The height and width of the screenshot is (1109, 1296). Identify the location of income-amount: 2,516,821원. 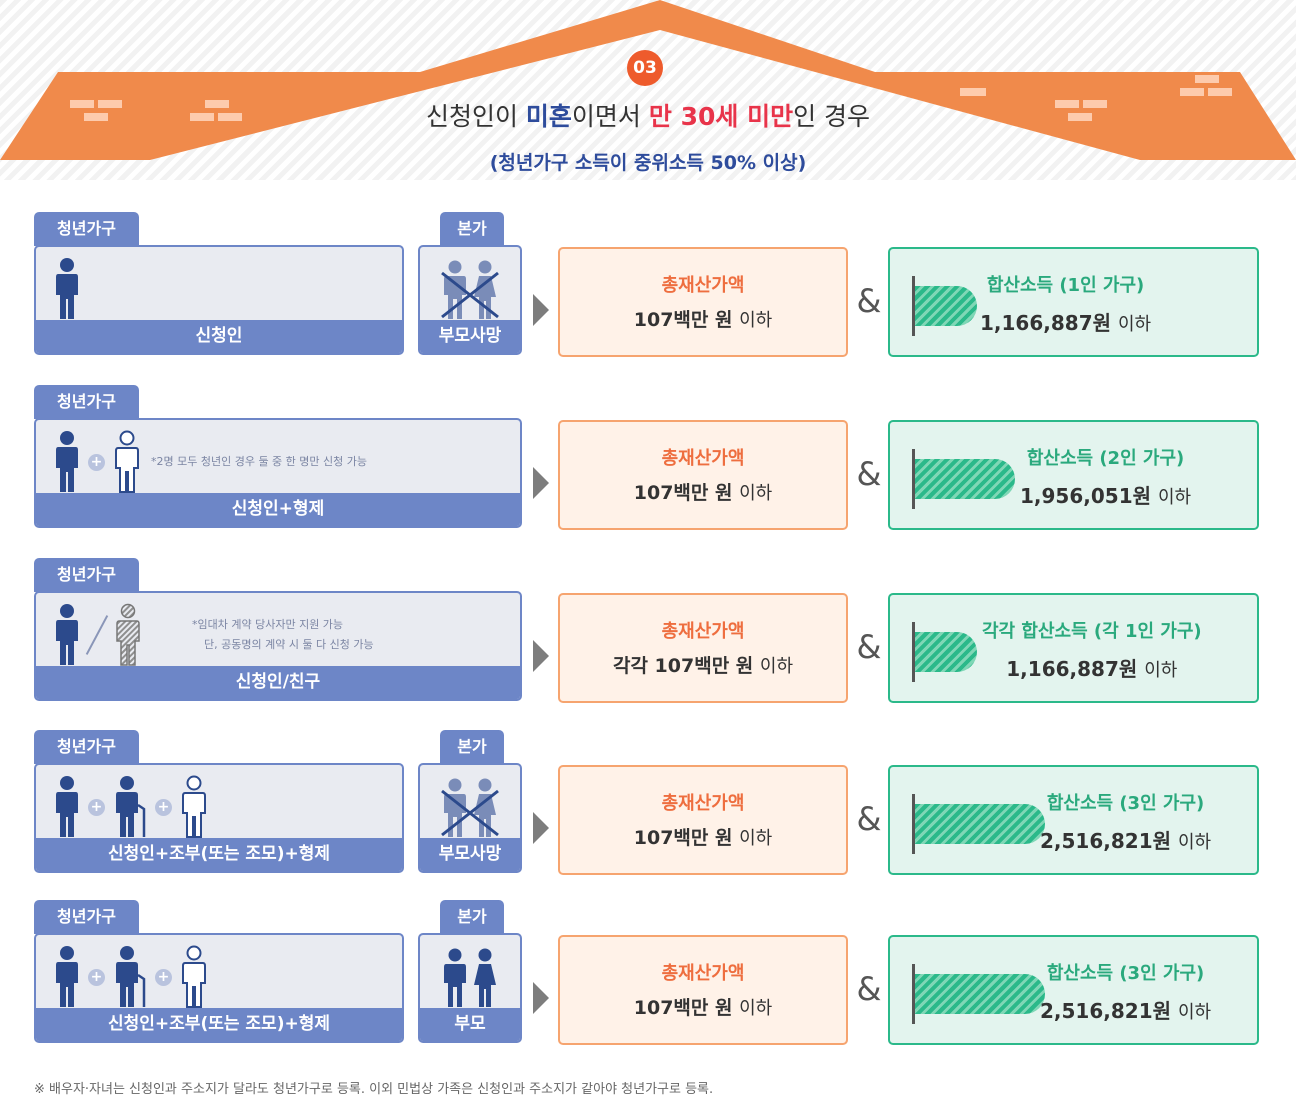
(1106, 1011).